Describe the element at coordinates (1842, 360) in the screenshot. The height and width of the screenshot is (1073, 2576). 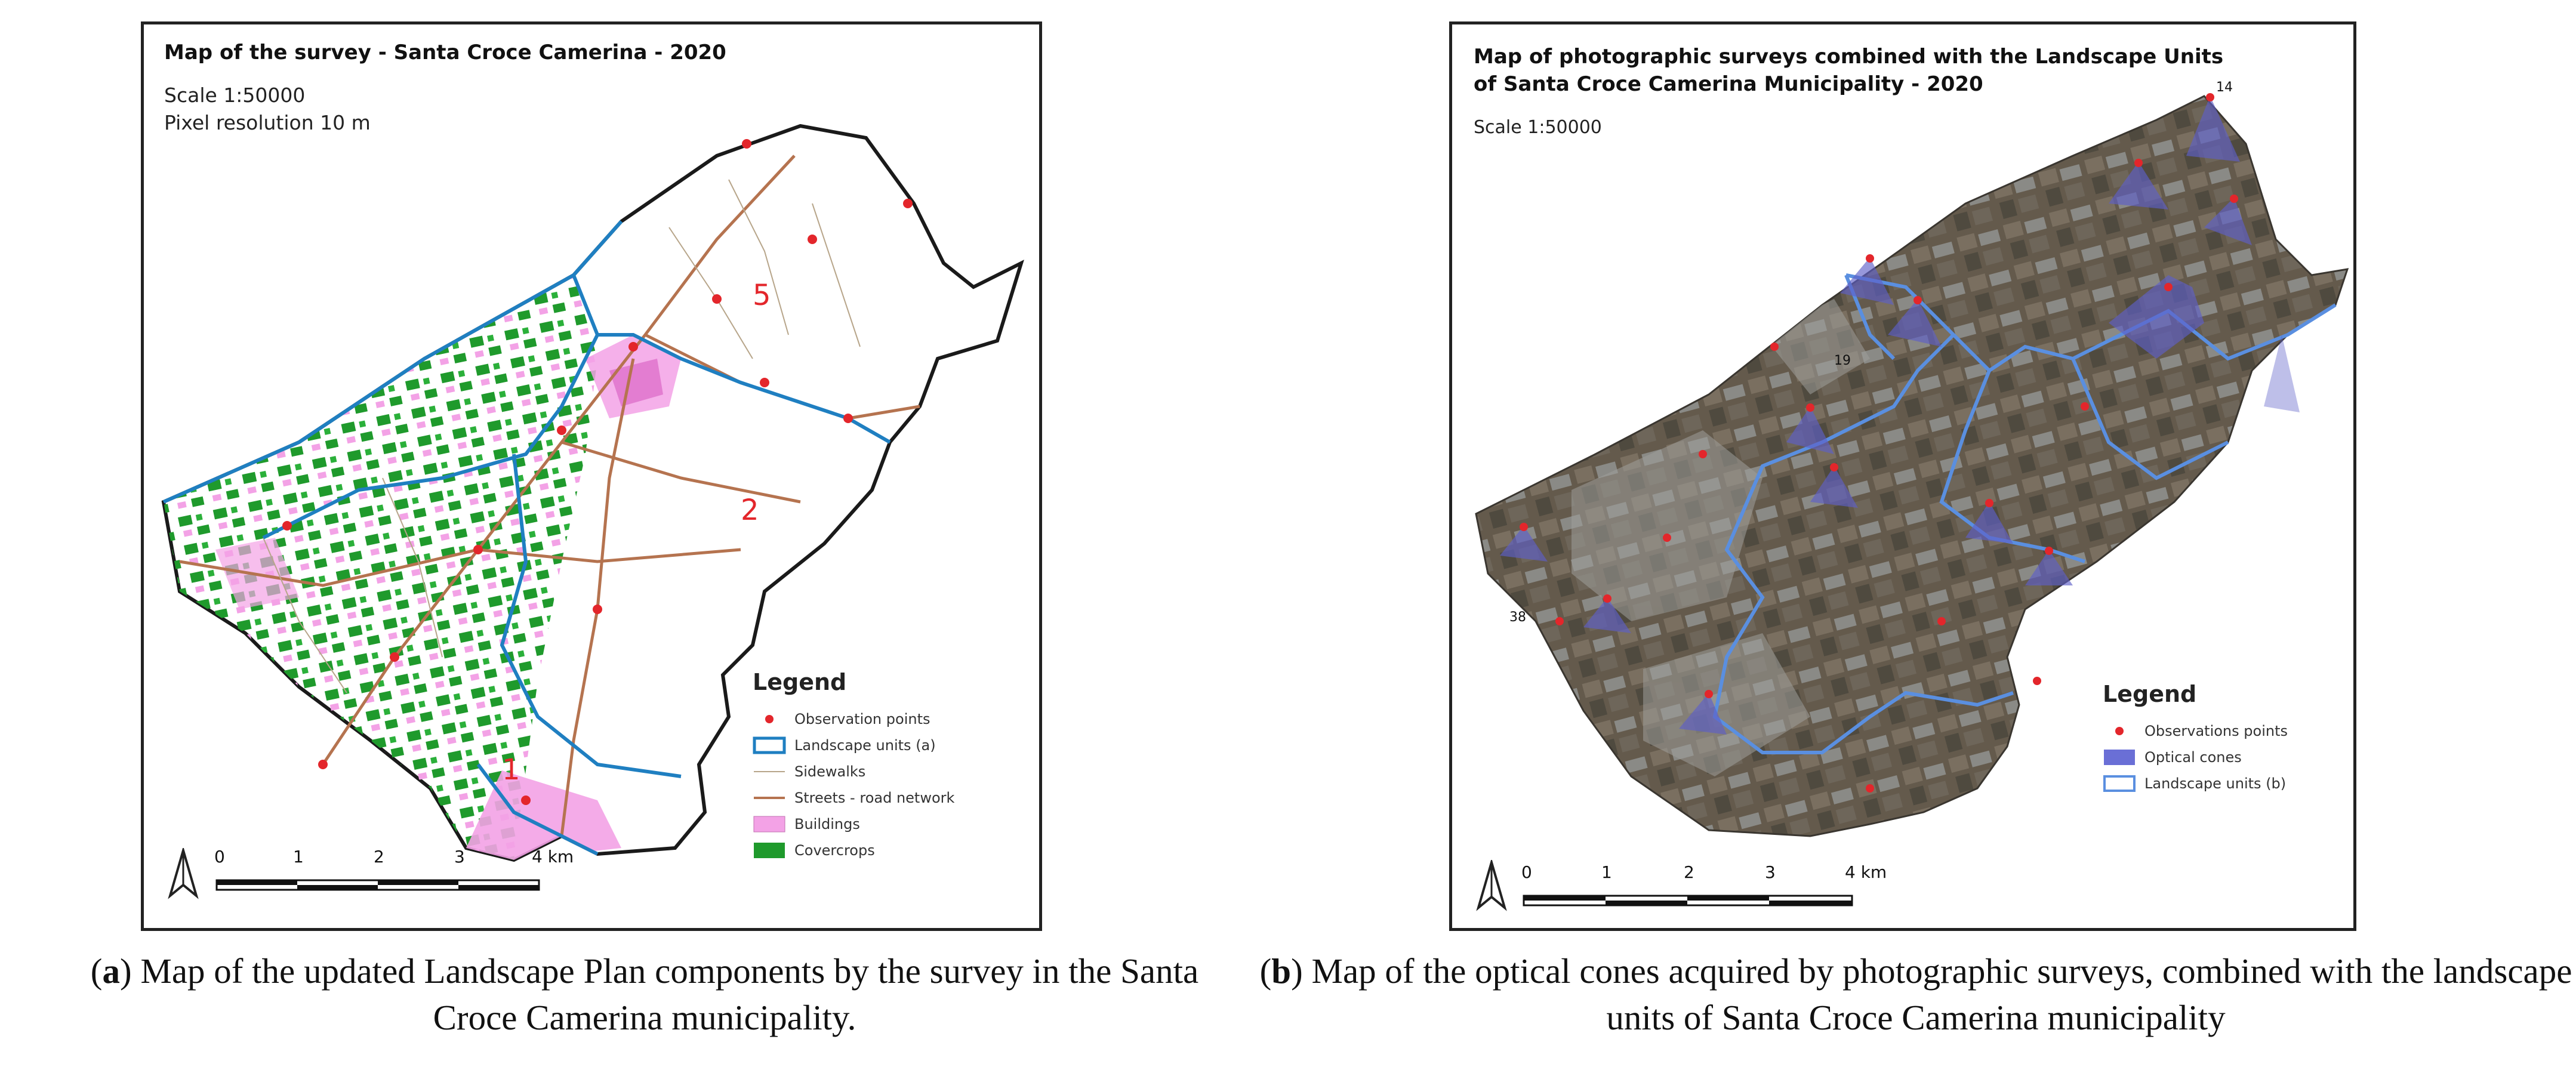
I see `point-label: 19` at that location.